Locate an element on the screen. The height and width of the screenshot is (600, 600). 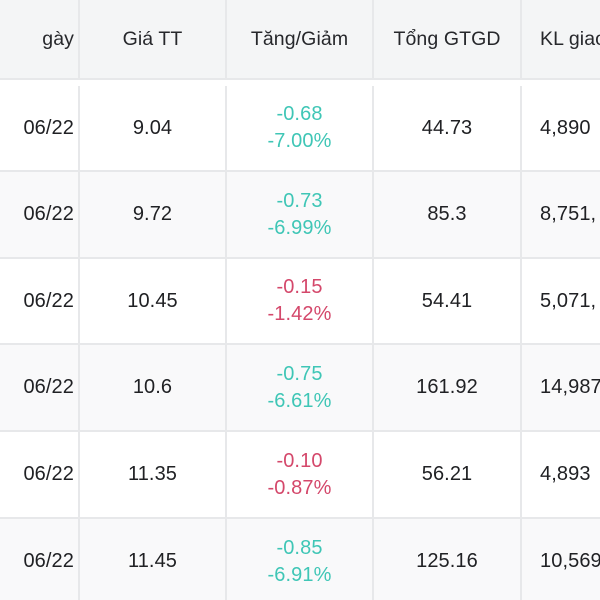
table-row-6-total-value: 125.16 is located at coordinates (448, 559).